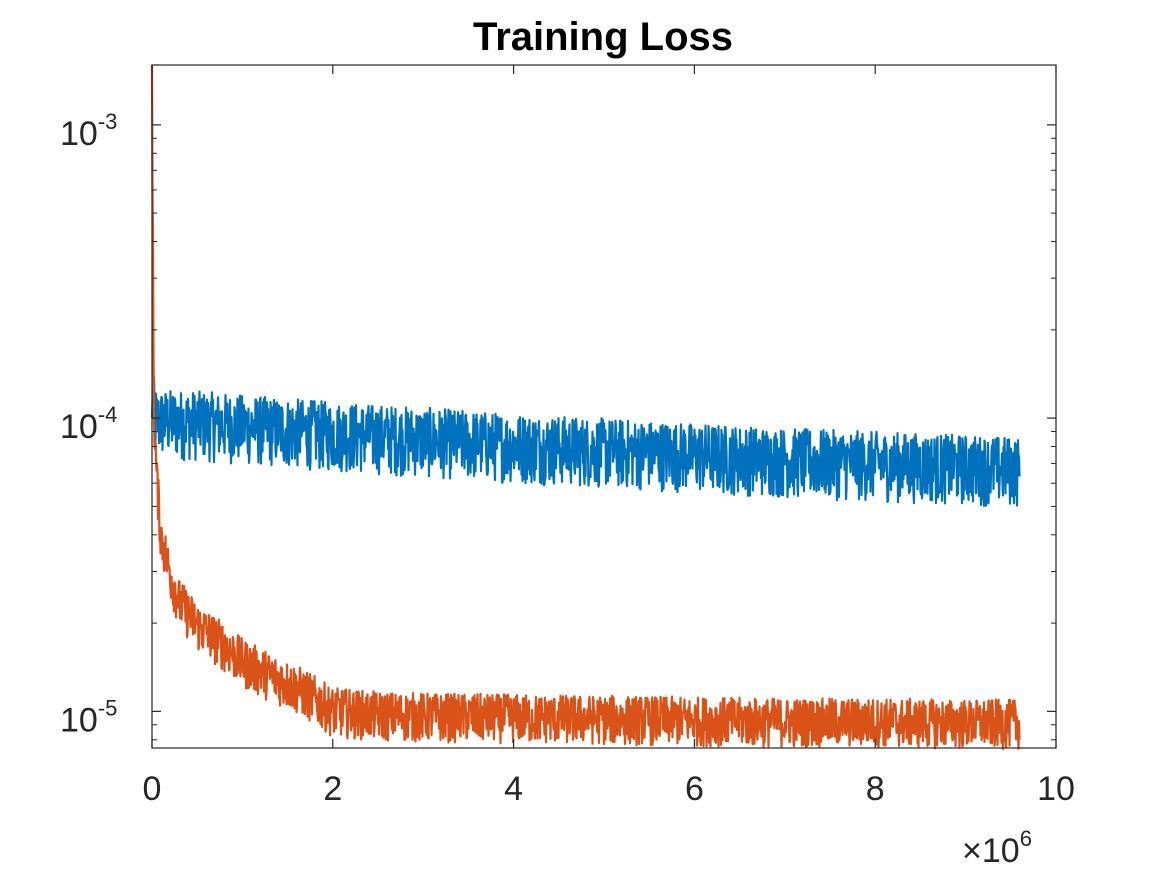  What do you see at coordinates (513, 789) in the screenshot?
I see `x-tick-label: 4` at bounding box center [513, 789].